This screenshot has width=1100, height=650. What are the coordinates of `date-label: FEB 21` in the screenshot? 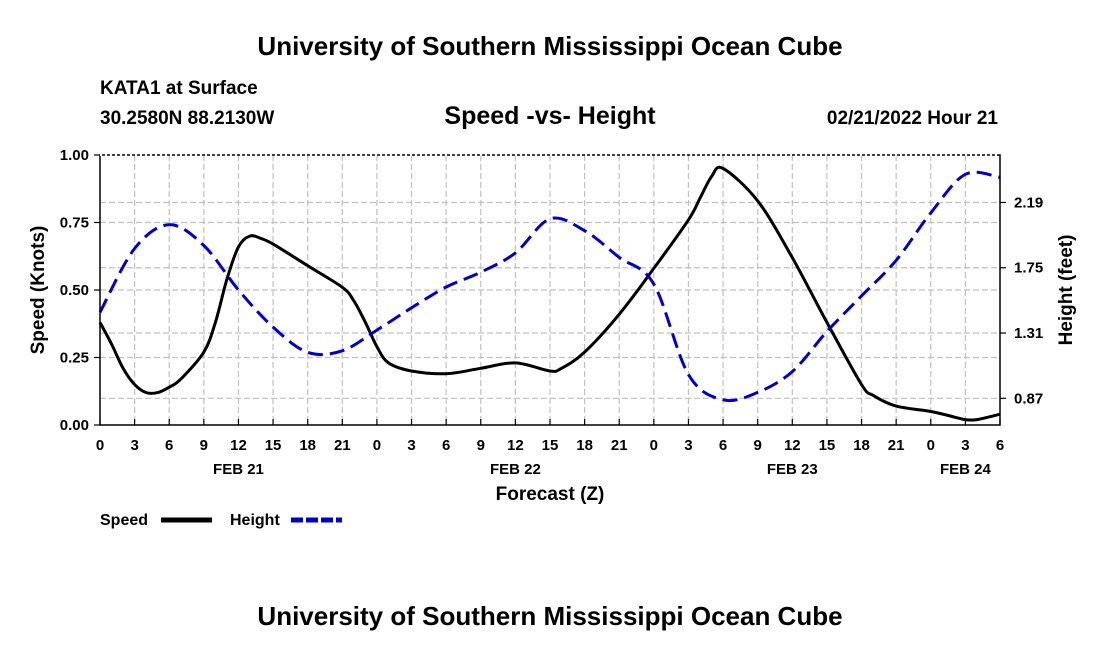 It's located at (238, 469).